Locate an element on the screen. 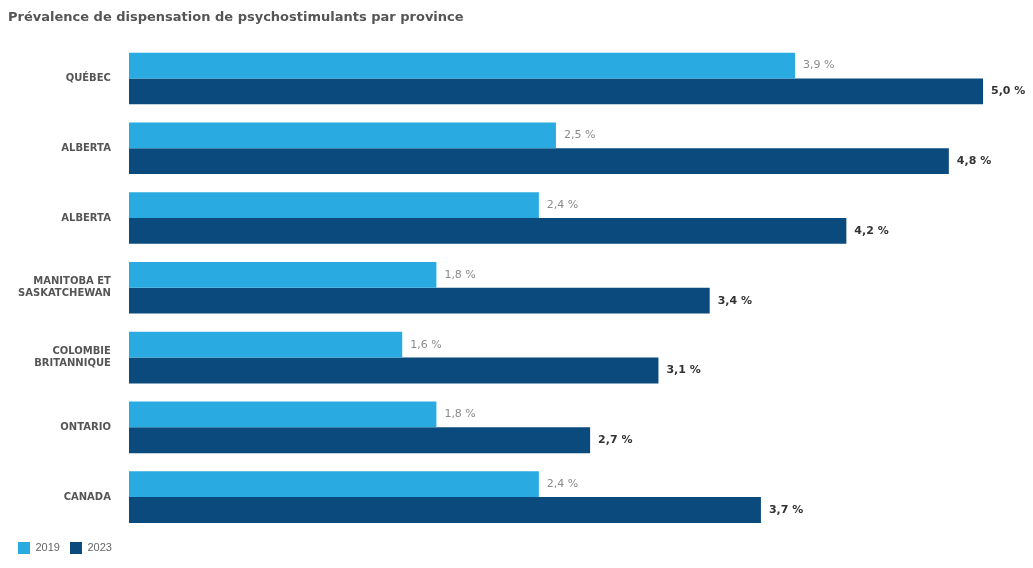  data-label: 2,5 % is located at coordinates (579, 135).